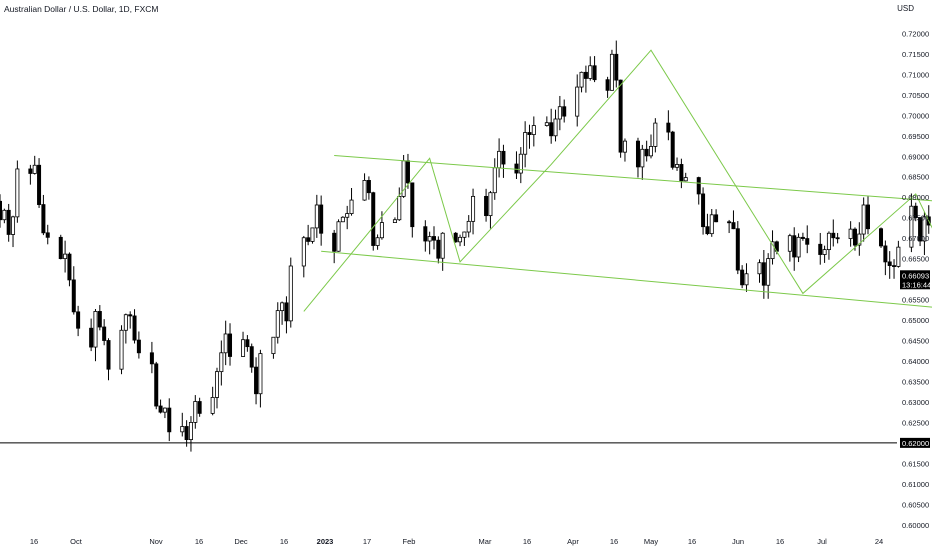 Image resolution: width=932 pixels, height=550 pixels. I want to click on x-tick-label: Apr, so click(573, 541).